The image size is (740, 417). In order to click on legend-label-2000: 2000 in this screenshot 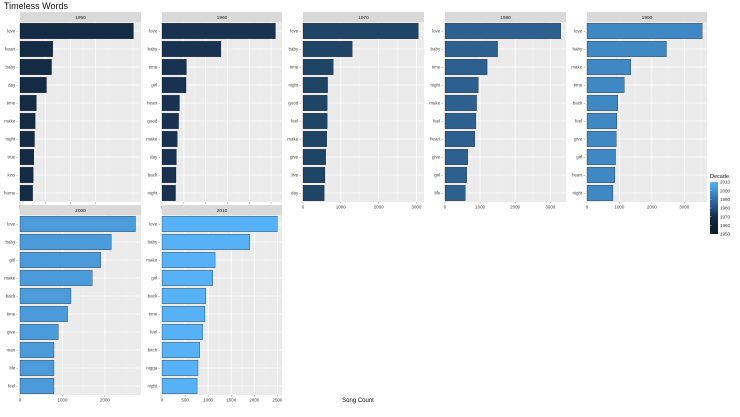, I will do `click(725, 190)`.